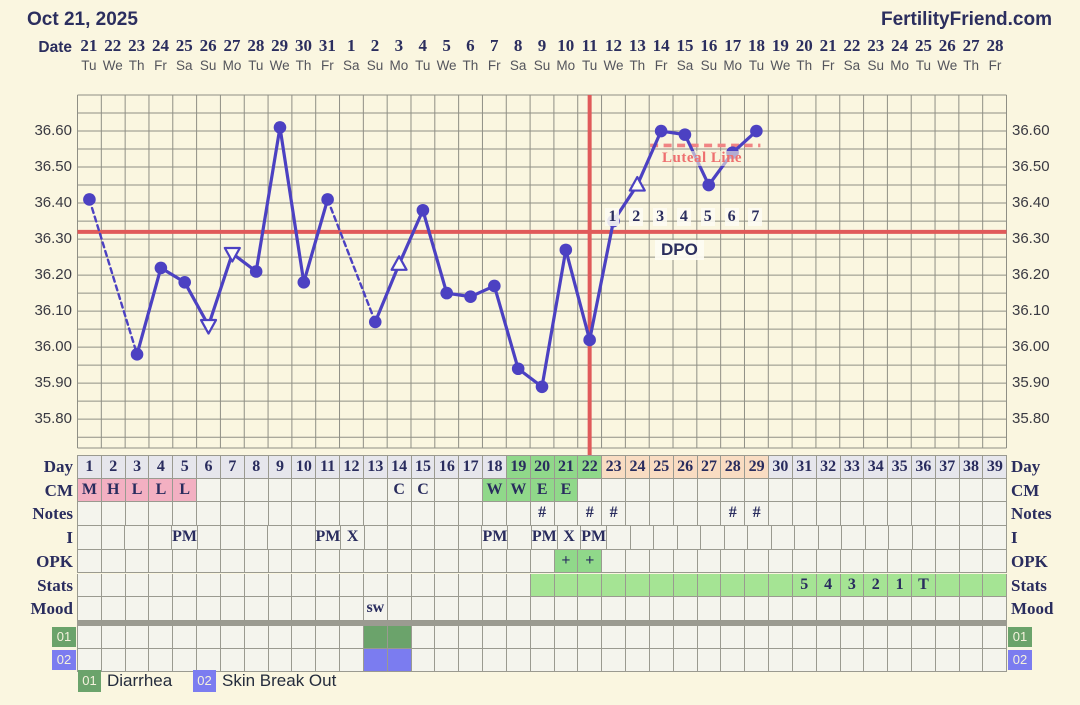 Image resolution: width=1080 pixels, height=705 pixels. What do you see at coordinates (471, 467) in the screenshot?
I see `day-cell-day17: 17` at bounding box center [471, 467].